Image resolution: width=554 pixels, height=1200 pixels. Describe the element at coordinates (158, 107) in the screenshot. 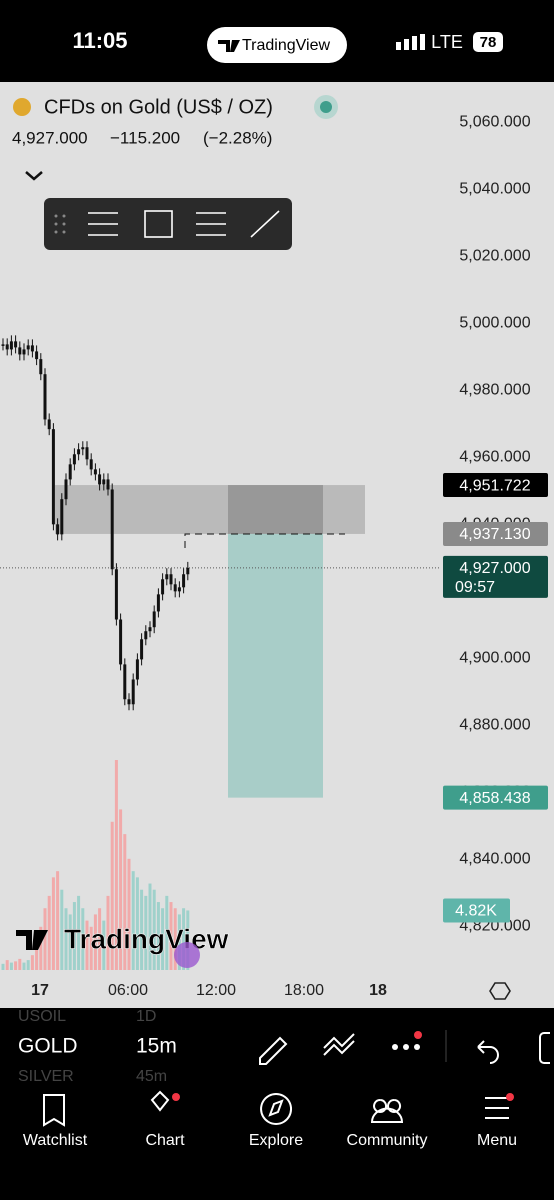

I see `symbol-name: CFDs on Gold (US$ / OZ)` at that location.